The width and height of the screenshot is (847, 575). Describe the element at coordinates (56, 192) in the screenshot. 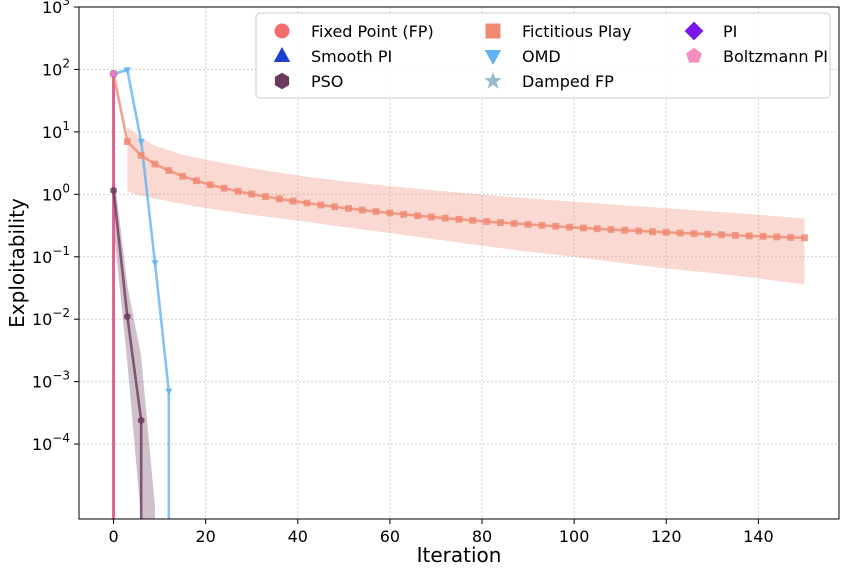

I see `y-tick-label: 10⁰` at that location.